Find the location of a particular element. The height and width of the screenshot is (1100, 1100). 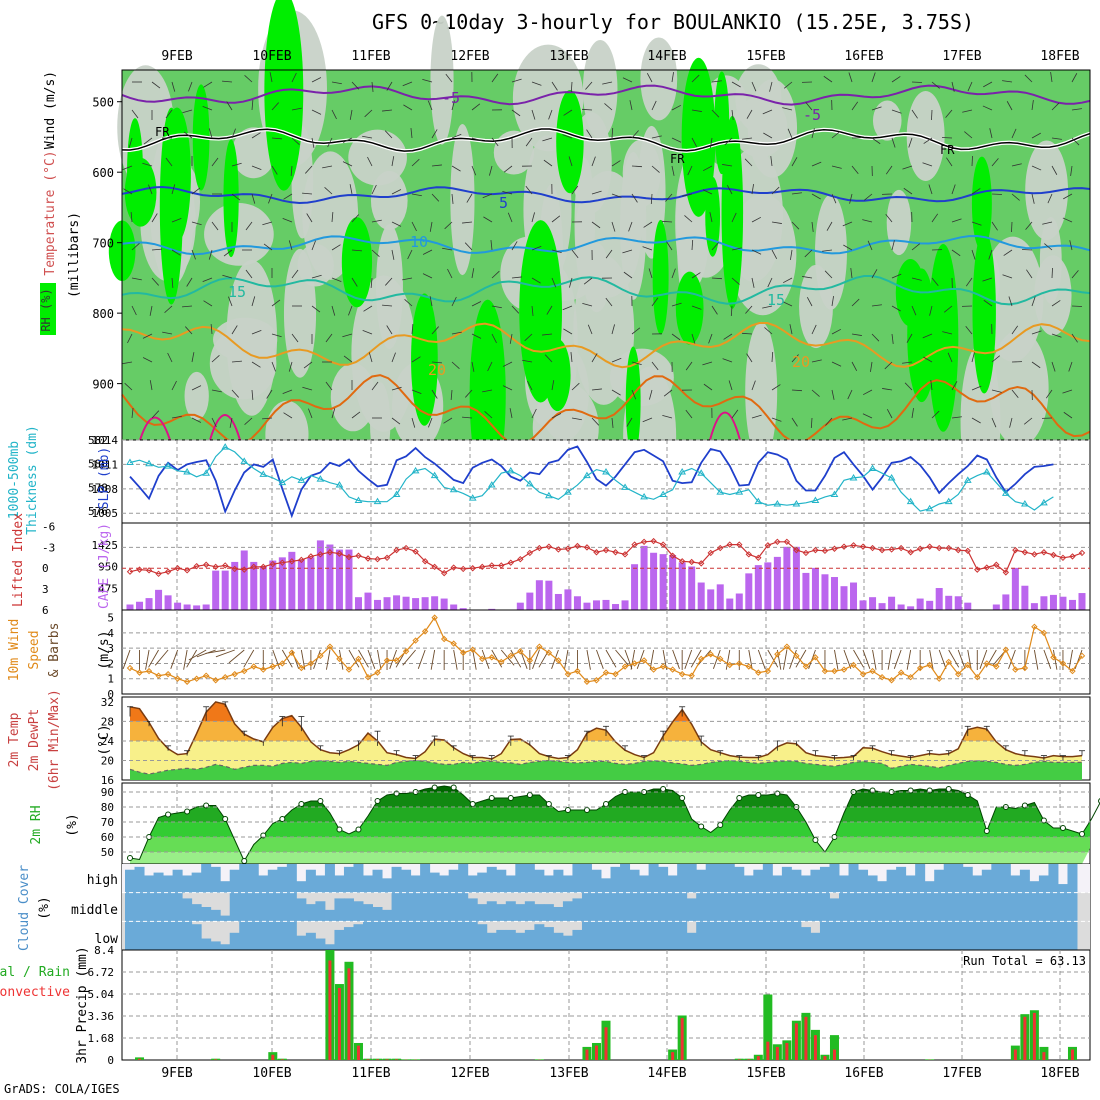

rh-dry-region is located at coordinates (761, 391).